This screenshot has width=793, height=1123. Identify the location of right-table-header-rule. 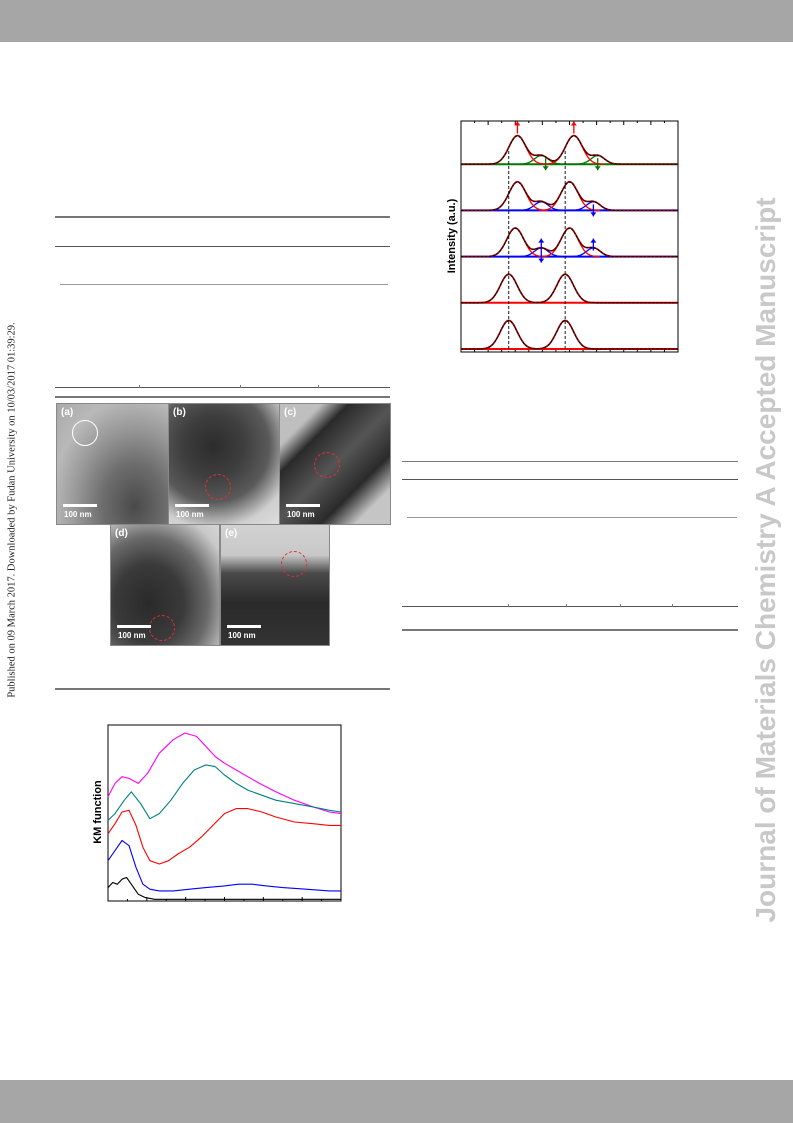
(570, 479).